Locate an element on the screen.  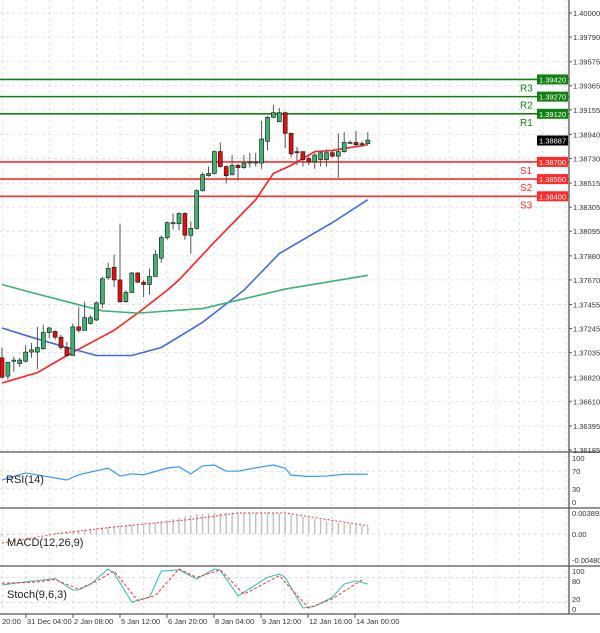
stoch-tick-label: 0 is located at coordinates (574, 609).